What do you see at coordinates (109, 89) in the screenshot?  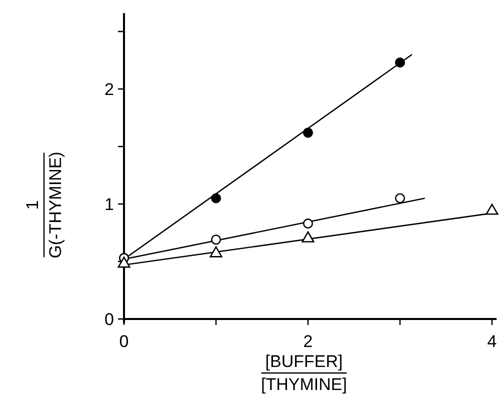 I see `y-tick-label: 2` at bounding box center [109, 89].